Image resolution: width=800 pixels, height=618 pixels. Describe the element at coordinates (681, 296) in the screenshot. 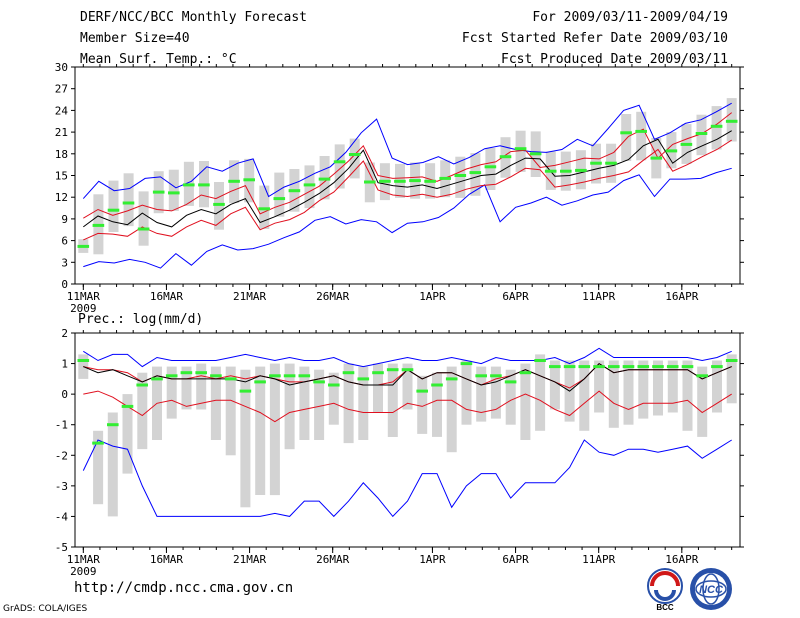

I see `x-tick-label: 16APR` at that location.